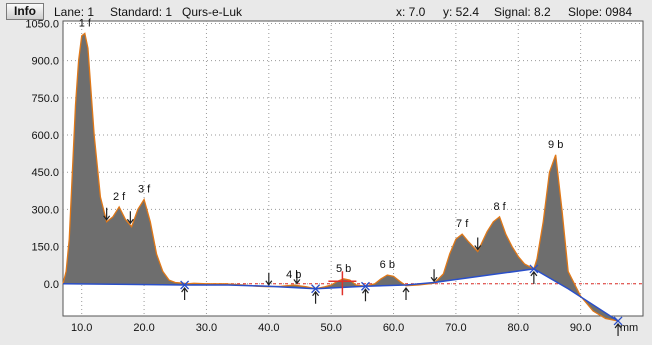 Image resolution: width=652 pixels, height=345 pixels. Describe the element at coordinates (144, 189) in the screenshot. I see `peak-label: 3 f` at that location.